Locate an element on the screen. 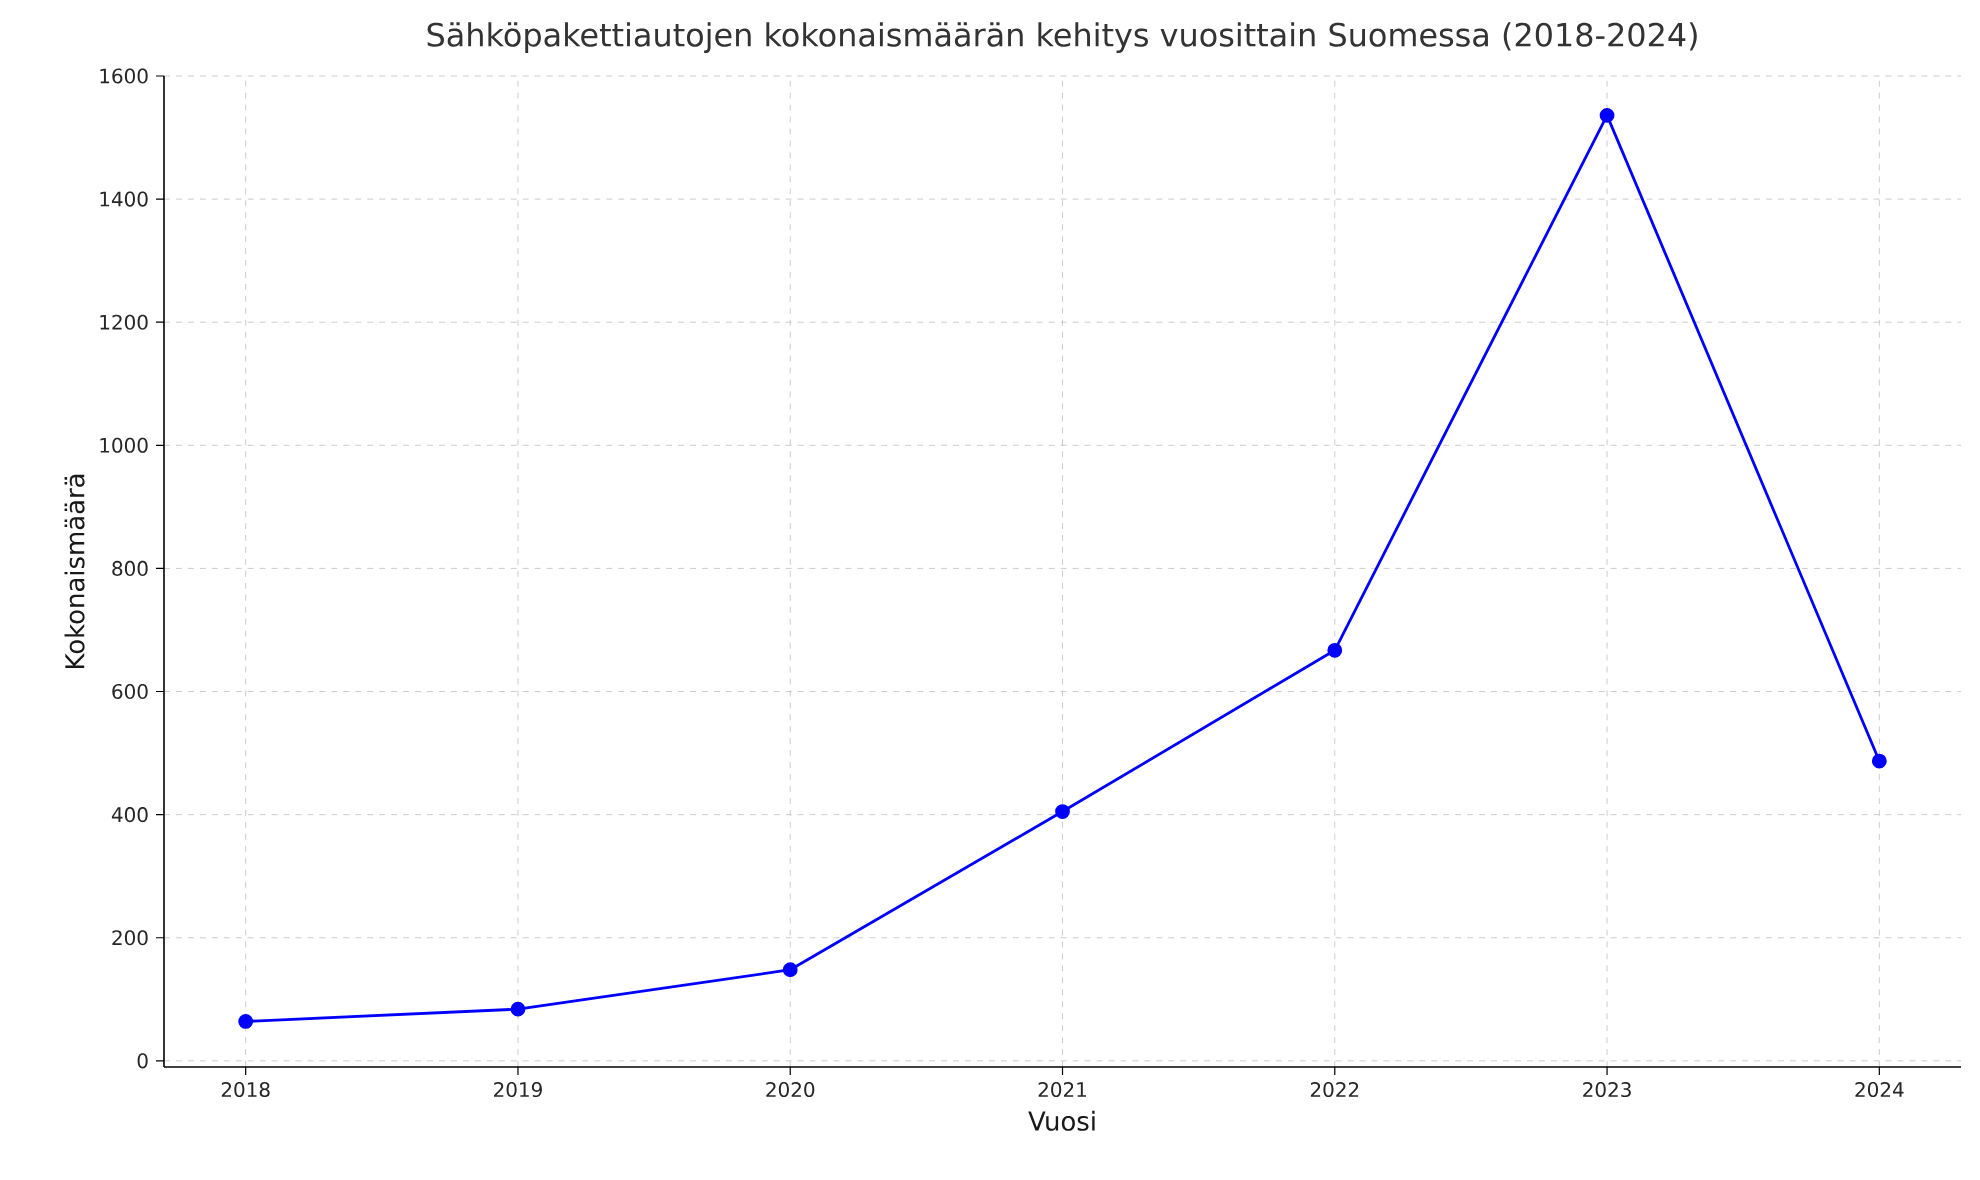 This screenshot has height=1180, width=1980. y-tick-label: 0 is located at coordinates (142, 1061).